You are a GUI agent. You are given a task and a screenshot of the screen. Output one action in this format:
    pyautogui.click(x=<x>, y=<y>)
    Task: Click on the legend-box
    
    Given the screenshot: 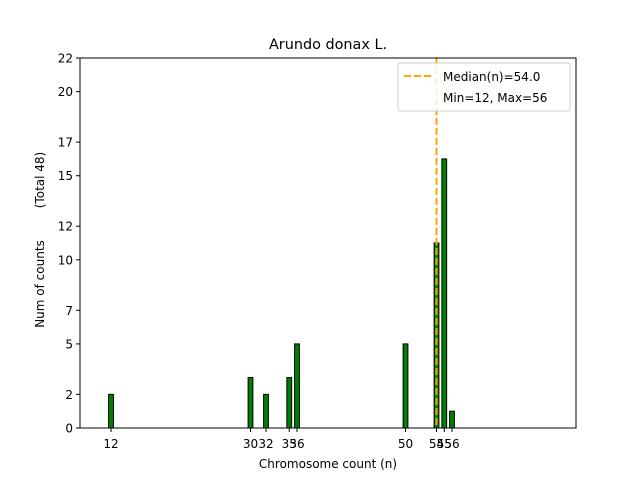 What is the action you would take?
    pyautogui.click(x=484, y=87)
    